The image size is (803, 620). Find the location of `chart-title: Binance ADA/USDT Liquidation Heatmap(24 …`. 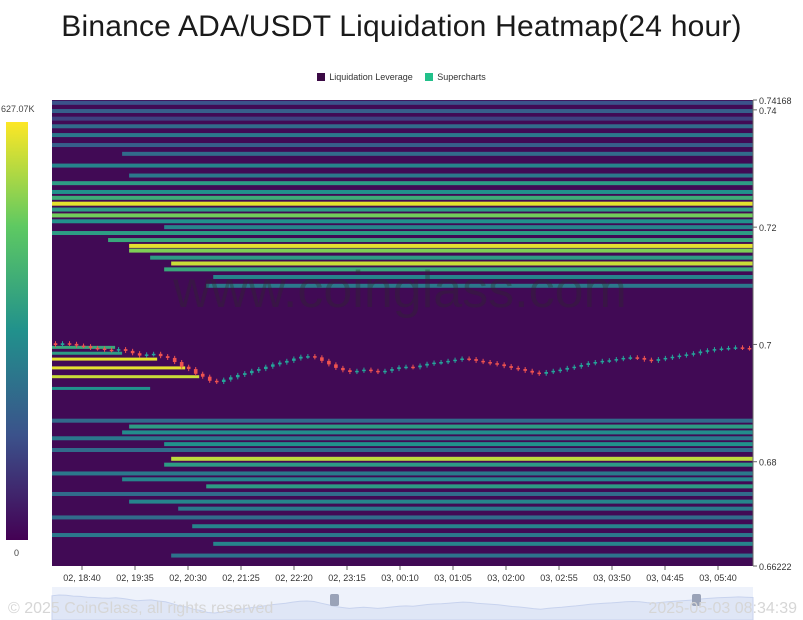

chart-title: Binance ADA/USDT Liquidation Heatmap(24 … is located at coordinates (401, 26).